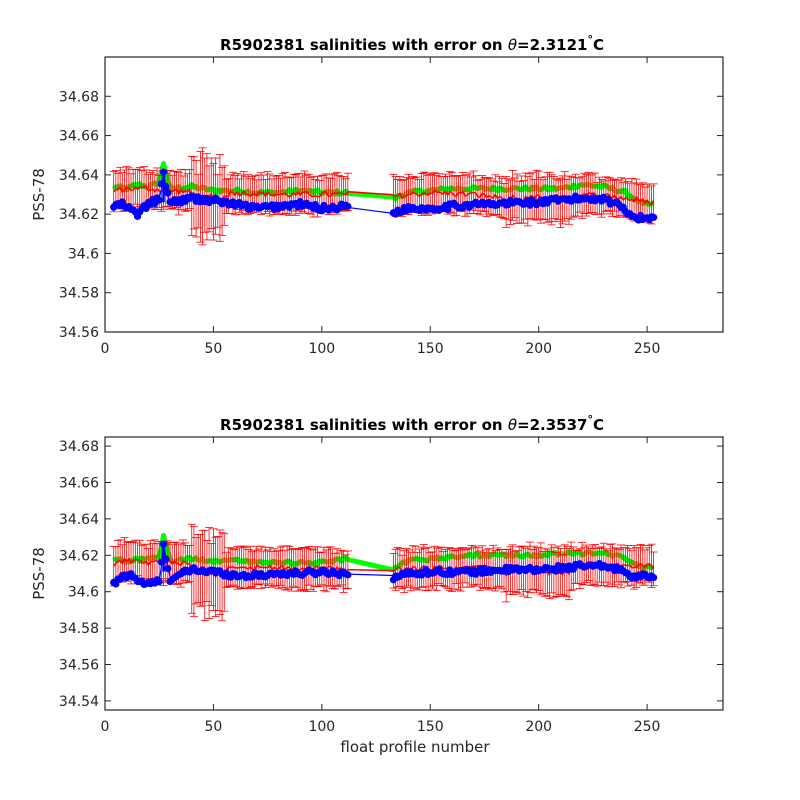 This screenshot has width=800, height=800. Describe the element at coordinates (552, 45) in the screenshot. I see `title-value: =2.3121` at that location.